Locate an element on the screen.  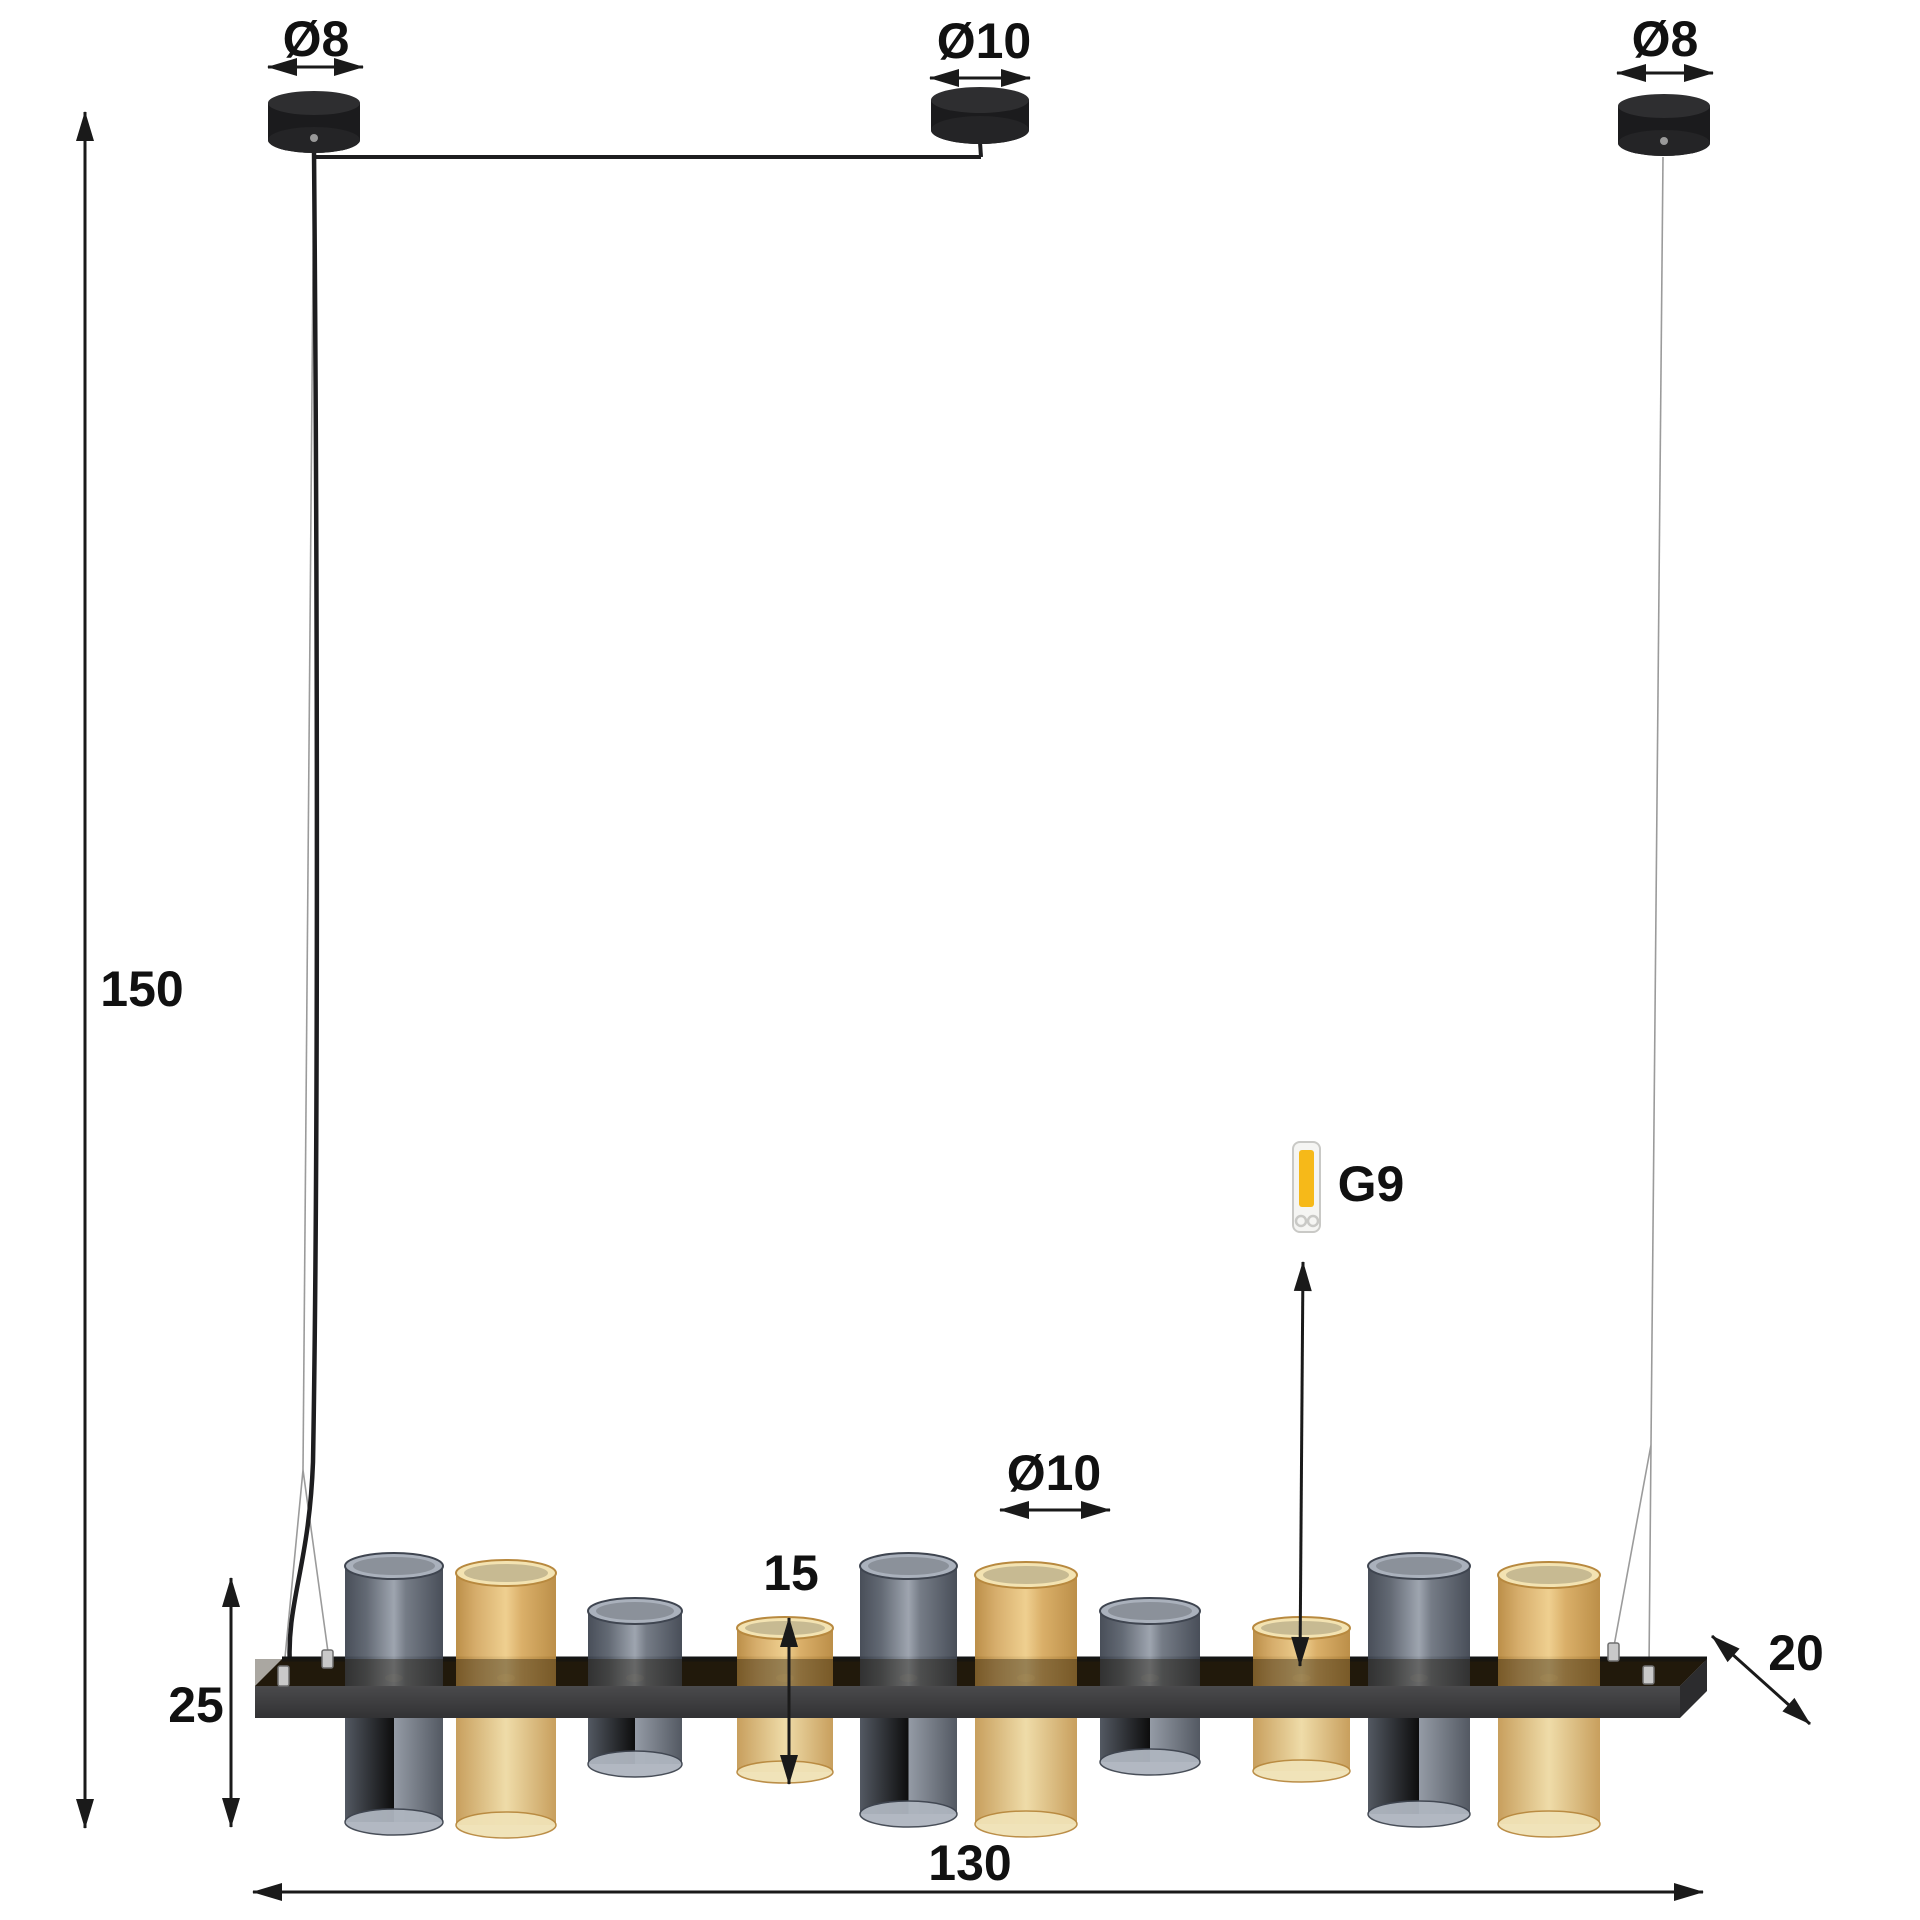
canopy-middle-underside is located at coordinates (980, 130).